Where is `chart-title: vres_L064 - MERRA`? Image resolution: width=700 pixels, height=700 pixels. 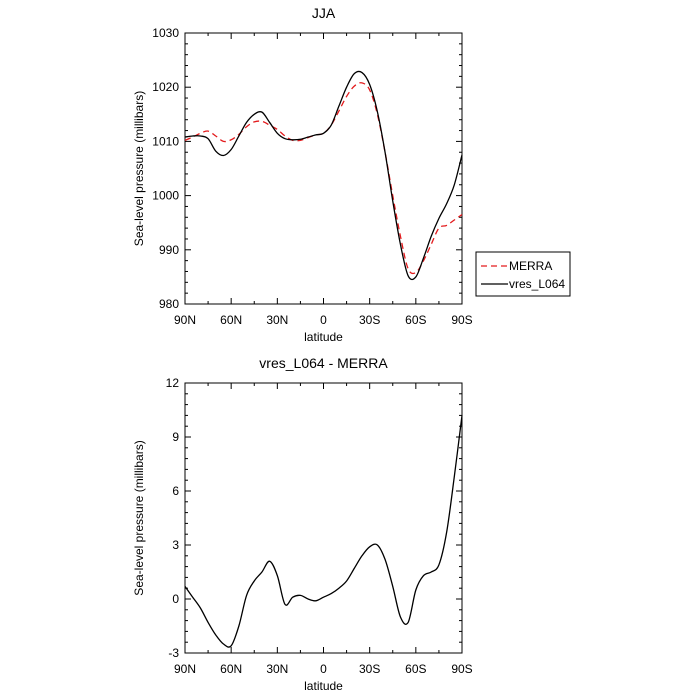 chart-title: vres_L064 - MERRA is located at coordinates (323, 363).